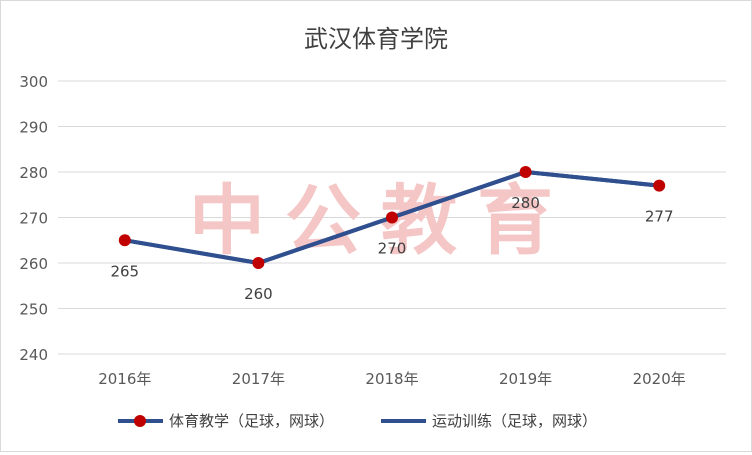 Image resolution: width=752 pixels, height=455 pixels. Describe the element at coordinates (124, 271) in the screenshot. I see `data-label-0: 265` at that location.